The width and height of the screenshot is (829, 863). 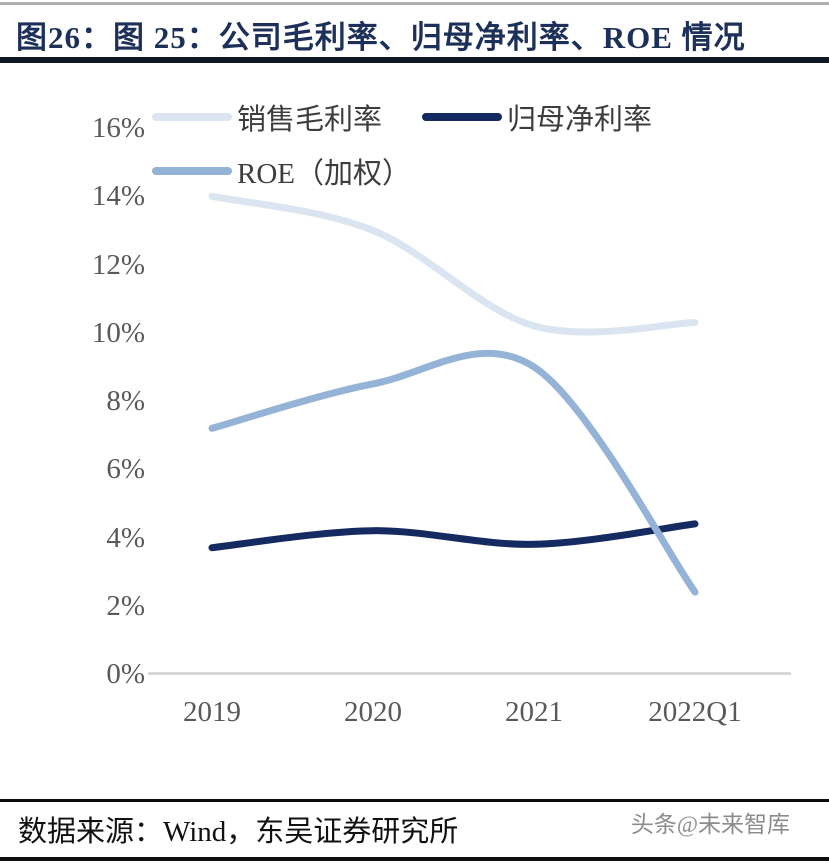 I want to click on legend-item: 销售毛利率, so click(x=287, y=117).